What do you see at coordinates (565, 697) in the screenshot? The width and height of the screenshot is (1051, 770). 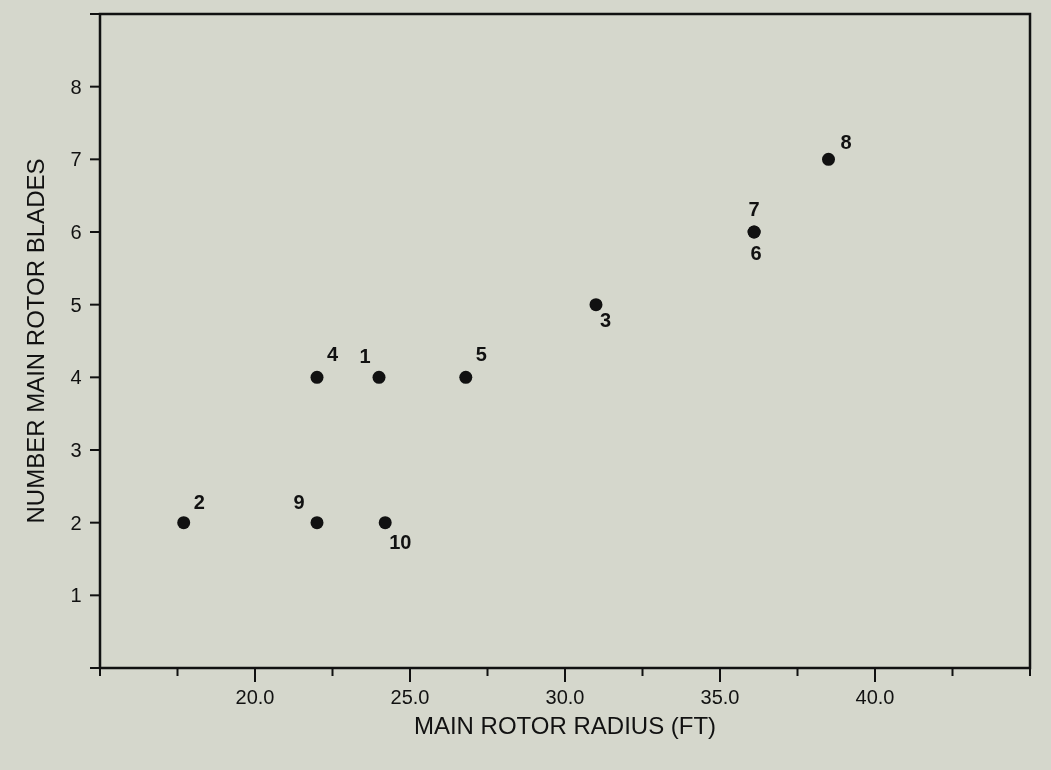 I see `x-tick-label: 30.0` at bounding box center [565, 697].